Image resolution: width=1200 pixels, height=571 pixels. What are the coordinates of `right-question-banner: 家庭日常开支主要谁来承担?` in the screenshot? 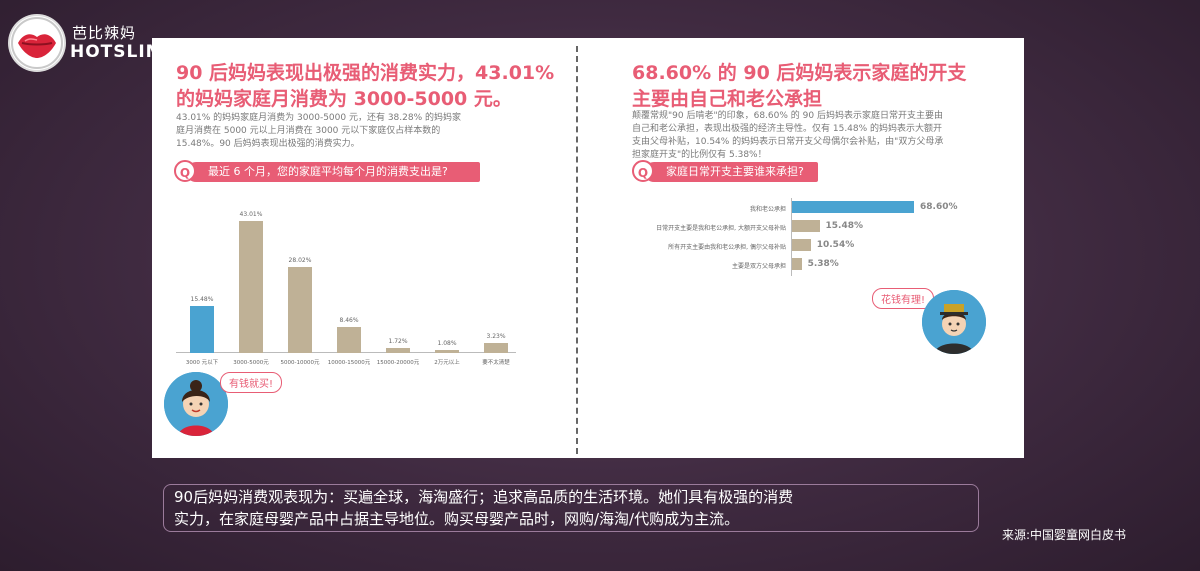 It's located at (731, 172).